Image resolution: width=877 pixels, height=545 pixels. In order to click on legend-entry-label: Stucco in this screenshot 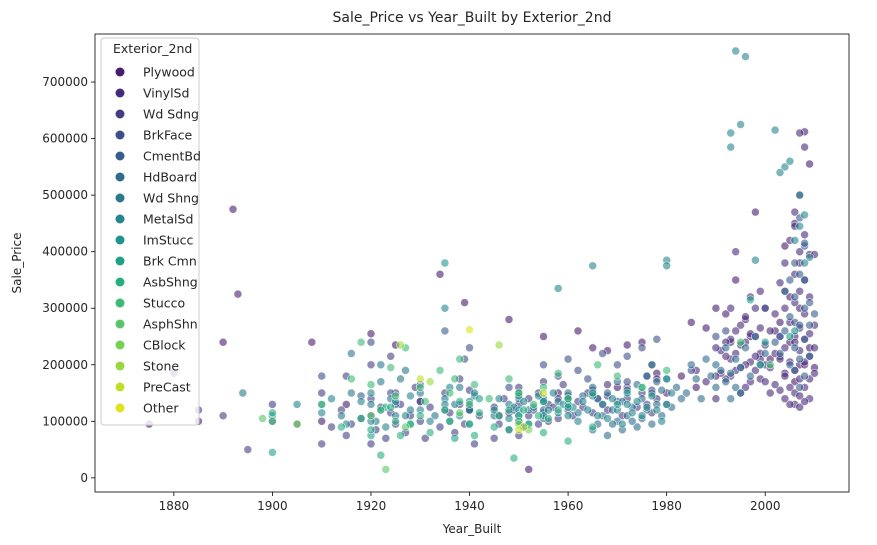, I will do `click(164, 303)`.